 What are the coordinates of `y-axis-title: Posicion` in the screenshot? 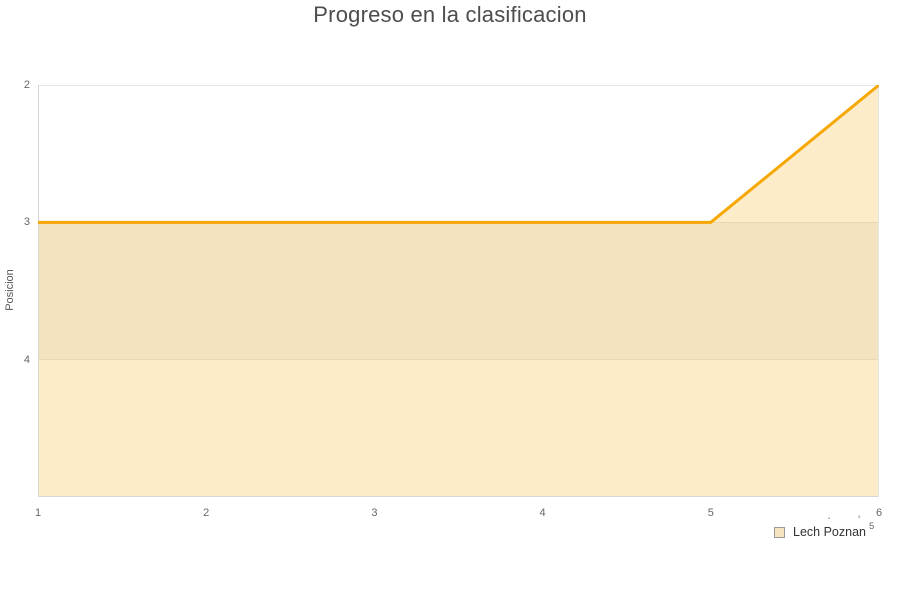 It's located at (10, 290).